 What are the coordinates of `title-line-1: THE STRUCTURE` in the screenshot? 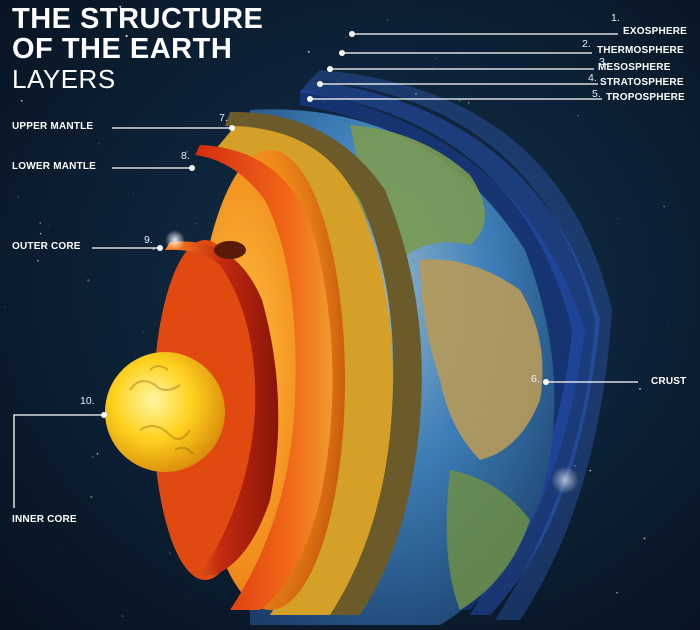 It's located at (138, 19).